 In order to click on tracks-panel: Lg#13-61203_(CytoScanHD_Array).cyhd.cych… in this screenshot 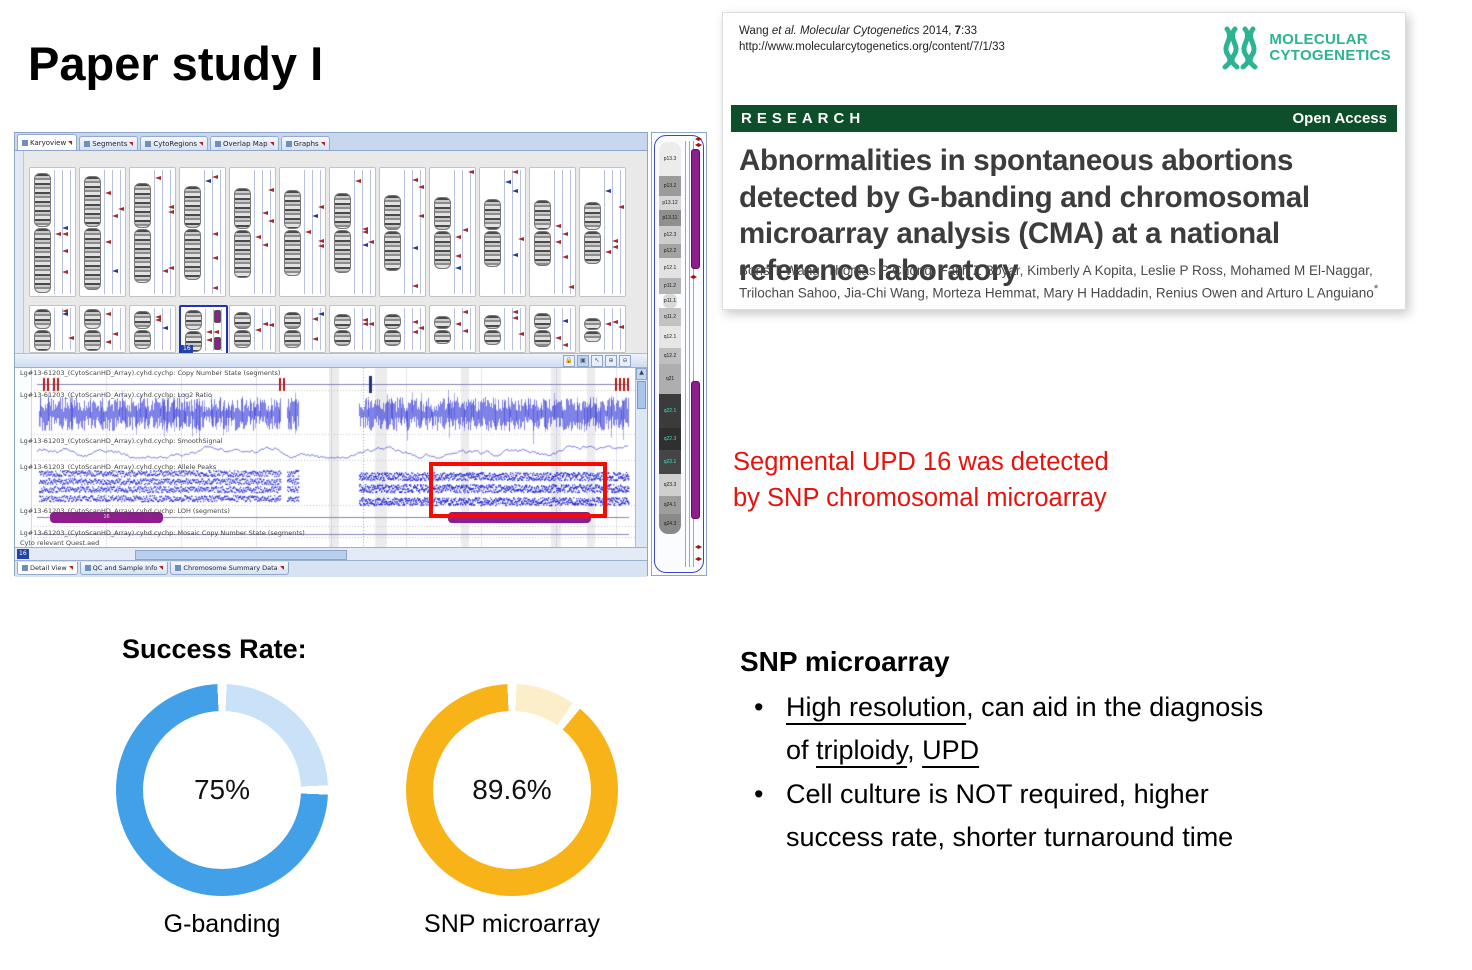, I will do `click(331, 458)`.